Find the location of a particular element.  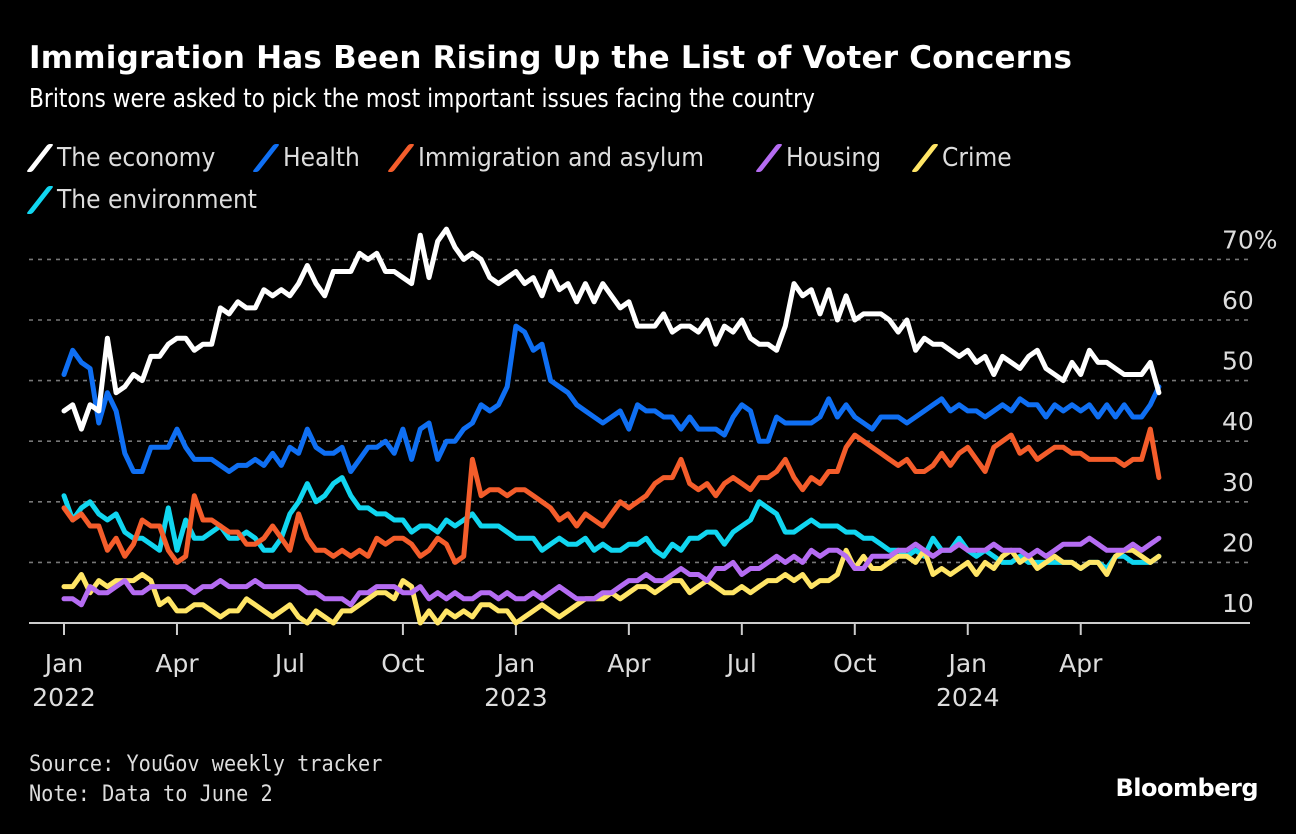

y-axis-labels: 10 20 30 40 50 60 70% is located at coordinates (1250, 421).